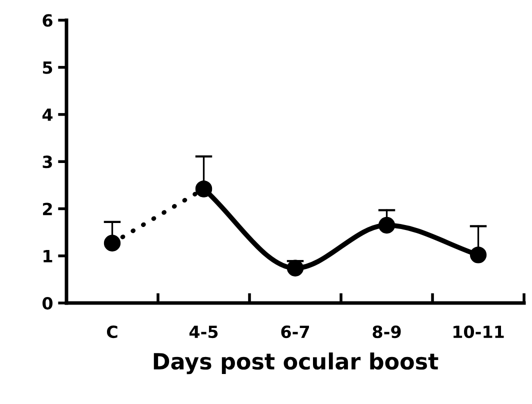 The height and width of the screenshot is (404, 532). What do you see at coordinates (112, 332) in the screenshot?
I see `x-tick-label: C` at bounding box center [112, 332].